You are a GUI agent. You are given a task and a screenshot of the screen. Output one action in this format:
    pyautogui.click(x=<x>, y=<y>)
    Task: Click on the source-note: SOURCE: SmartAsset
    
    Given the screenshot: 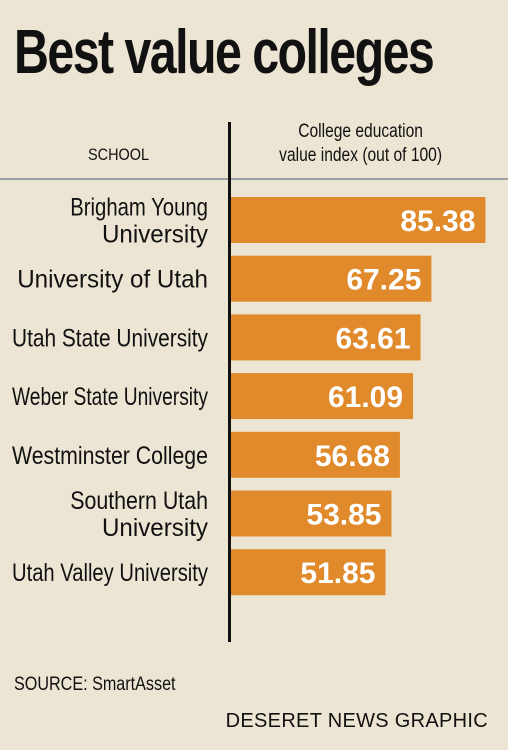 What is the action you would take?
    pyautogui.click(x=95, y=684)
    